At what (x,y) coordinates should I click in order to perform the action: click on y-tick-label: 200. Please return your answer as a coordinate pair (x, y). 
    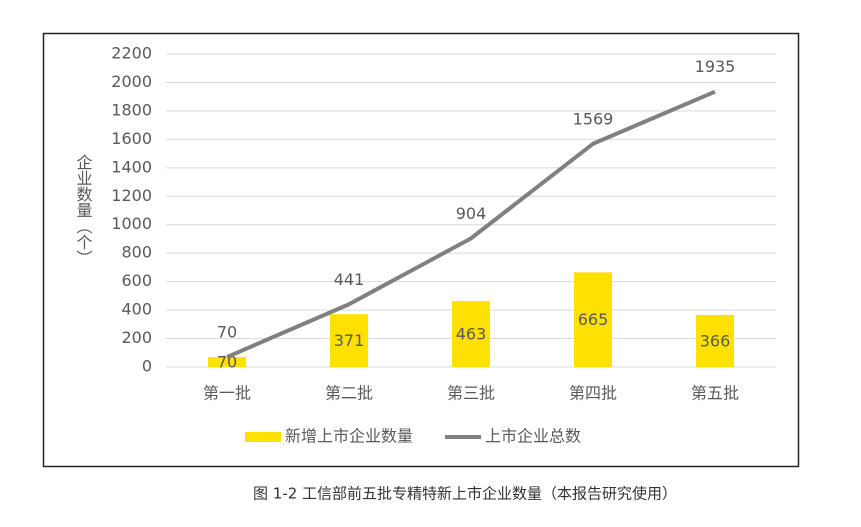
    Looking at the image, I should click on (136, 337).